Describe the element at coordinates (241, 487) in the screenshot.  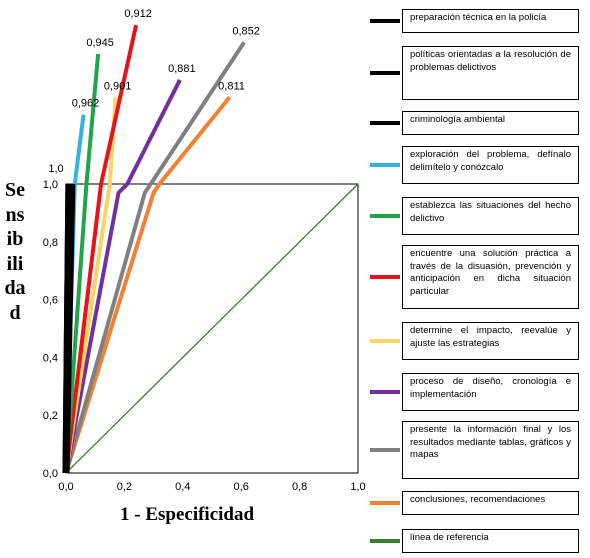
I see `x-tick-label: 0,6` at that location.